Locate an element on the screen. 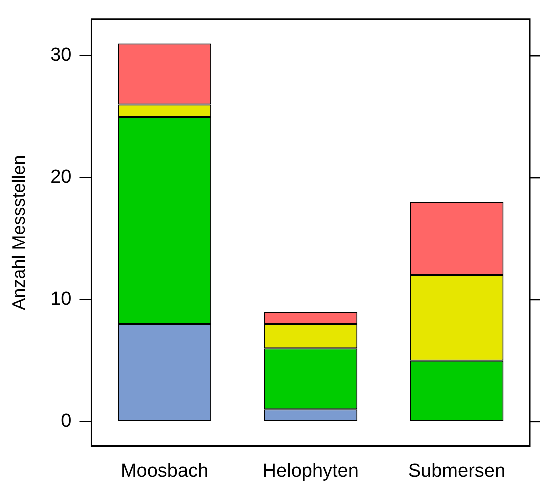 This screenshot has height=502, width=545. y-tick-label: 30 is located at coordinates (61, 55).